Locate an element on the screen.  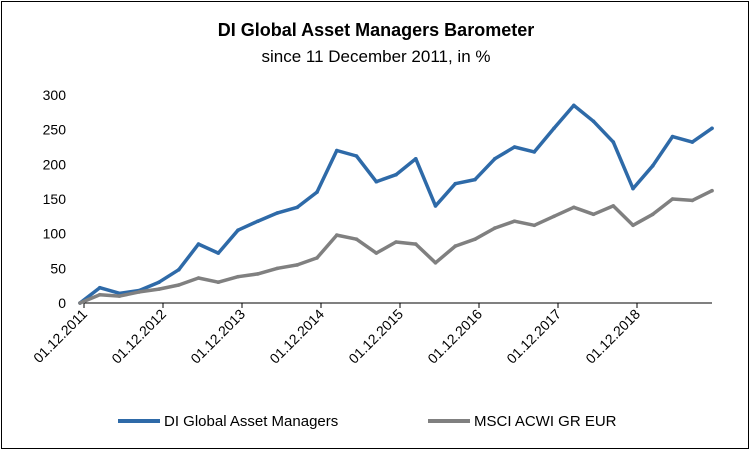
legend: DI Global Asset Managers MSCI ACWI GR EUR is located at coordinates (367, 421).